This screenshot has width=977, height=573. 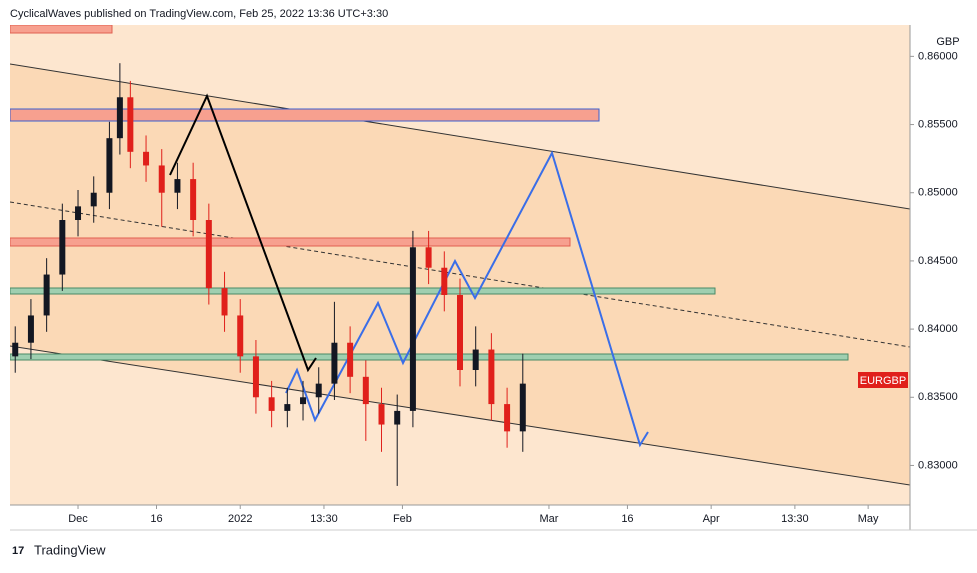 What do you see at coordinates (938, 465) in the screenshot?
I see `y-tick-label: 0.83000` at bounding box center [938, 465].